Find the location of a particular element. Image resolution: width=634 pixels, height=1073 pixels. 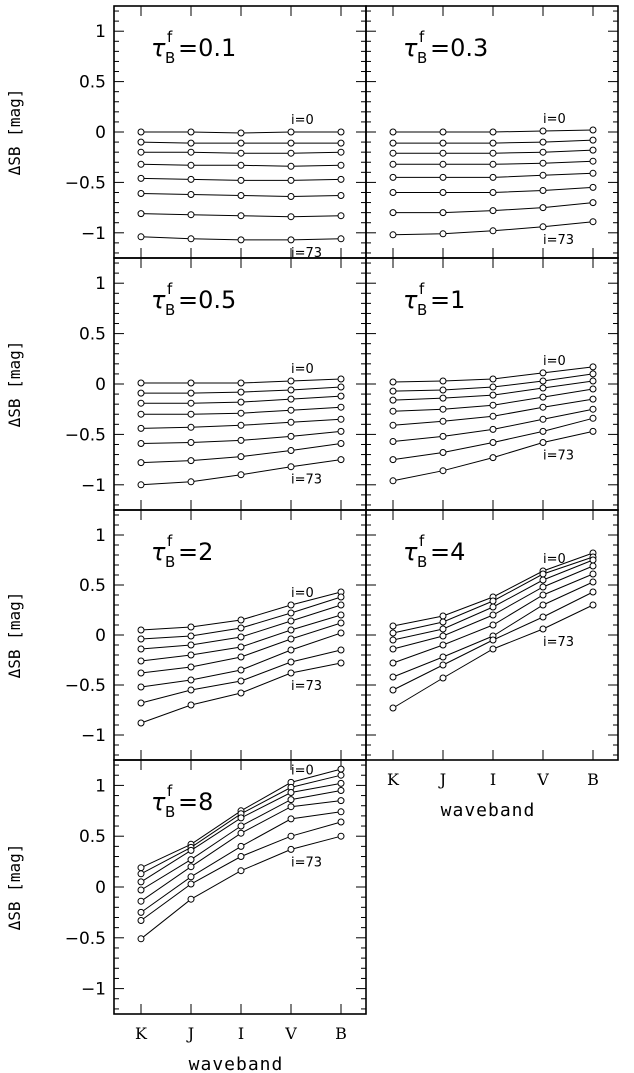

annotation-i73: i=73 is located at coordinates (306, 686).